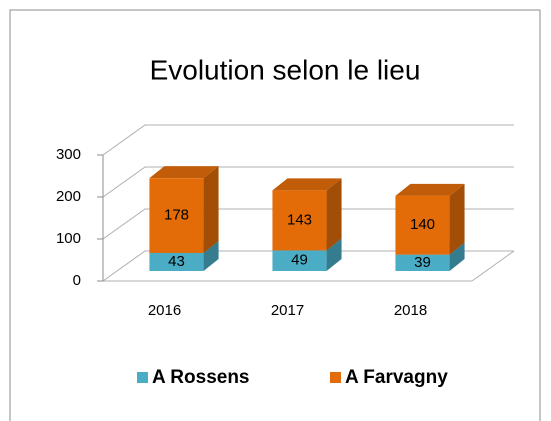  Describe the element at coordinates (287, 310) in the screenshot. I see `x-tick-label: 2017` at that location.